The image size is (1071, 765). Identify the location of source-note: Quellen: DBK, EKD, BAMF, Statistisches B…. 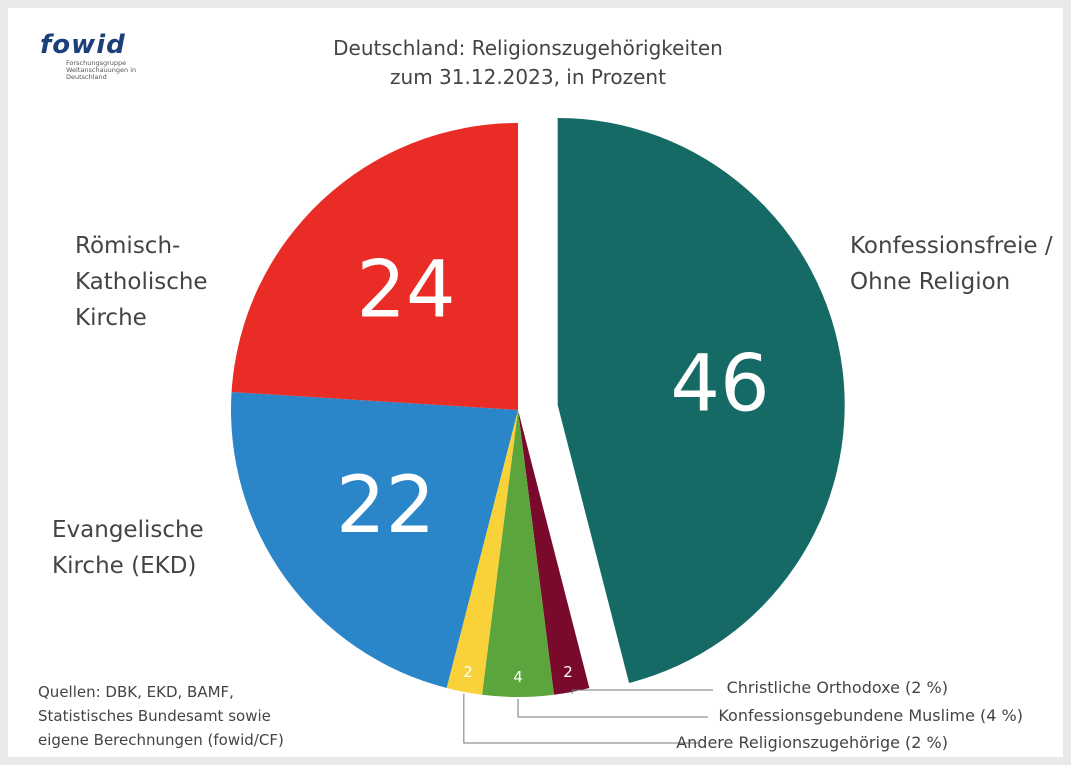
(161, 716).